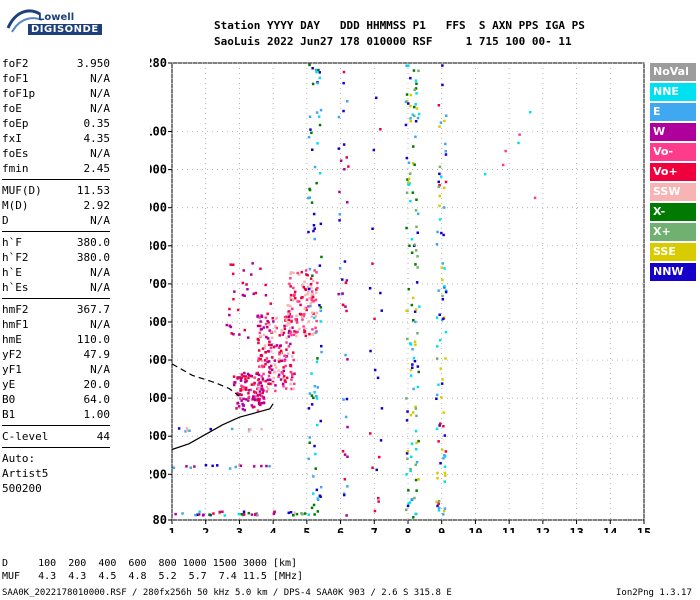  I want to click on param-row: h`Es N/A, so click(56, 287).